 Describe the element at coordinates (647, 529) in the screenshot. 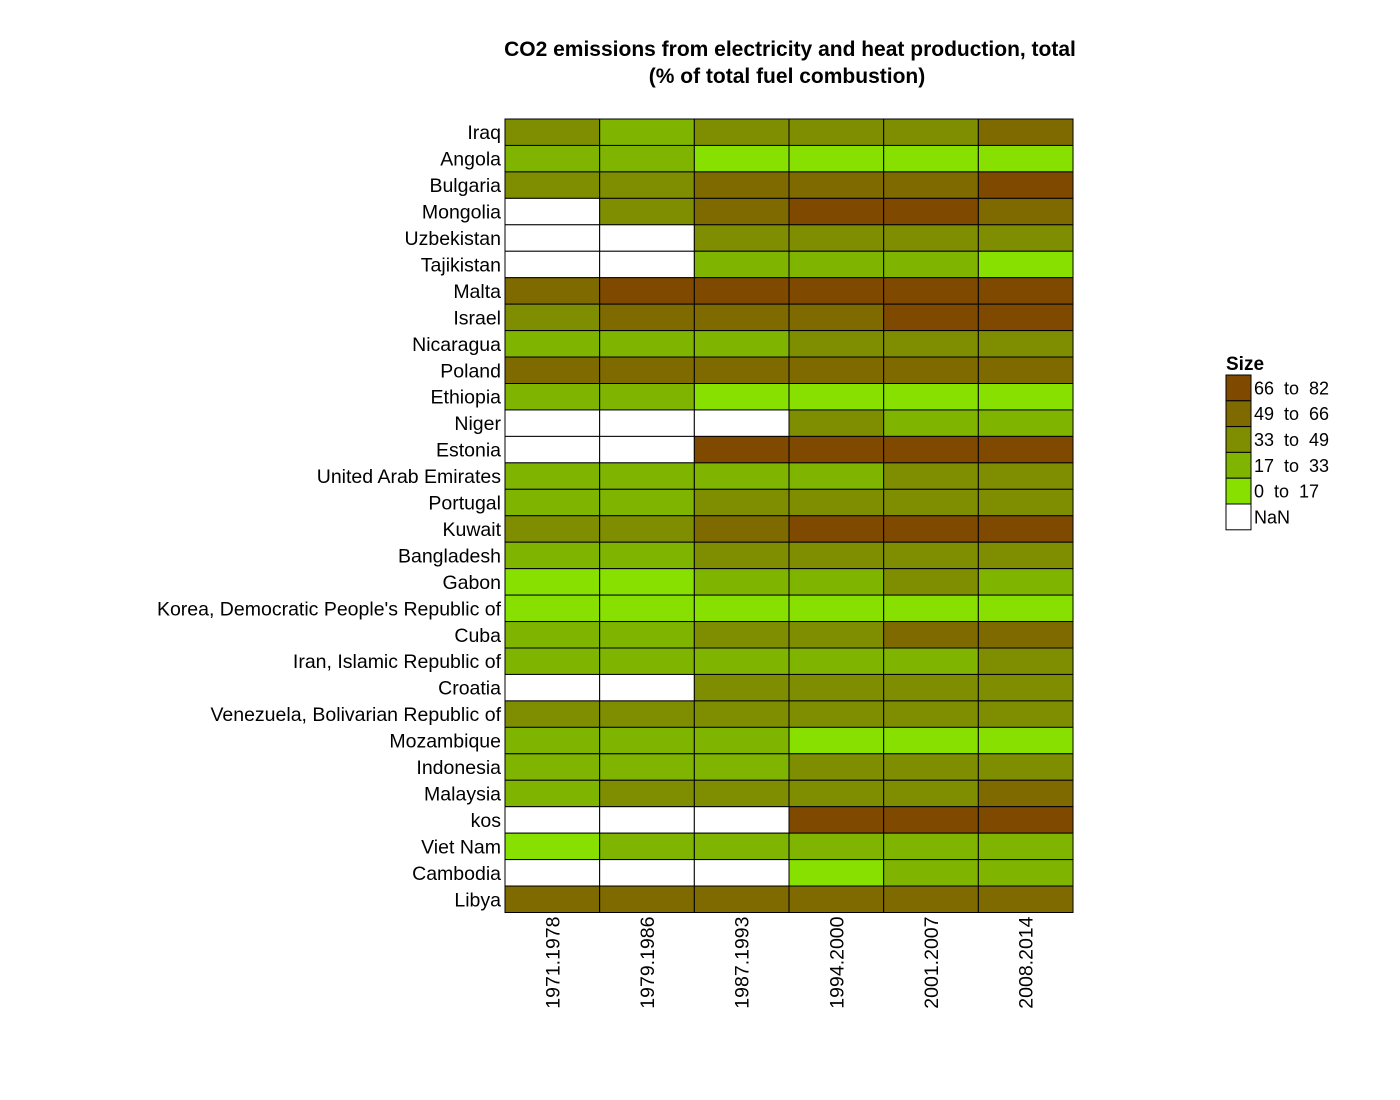

I see `cell-kuwait-1979-1986` at that location.